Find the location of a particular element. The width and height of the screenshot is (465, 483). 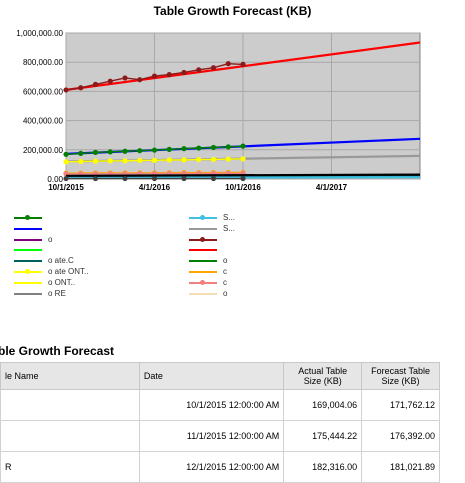

y-tick-label: 0.00 is located at coordinates (55, 179).